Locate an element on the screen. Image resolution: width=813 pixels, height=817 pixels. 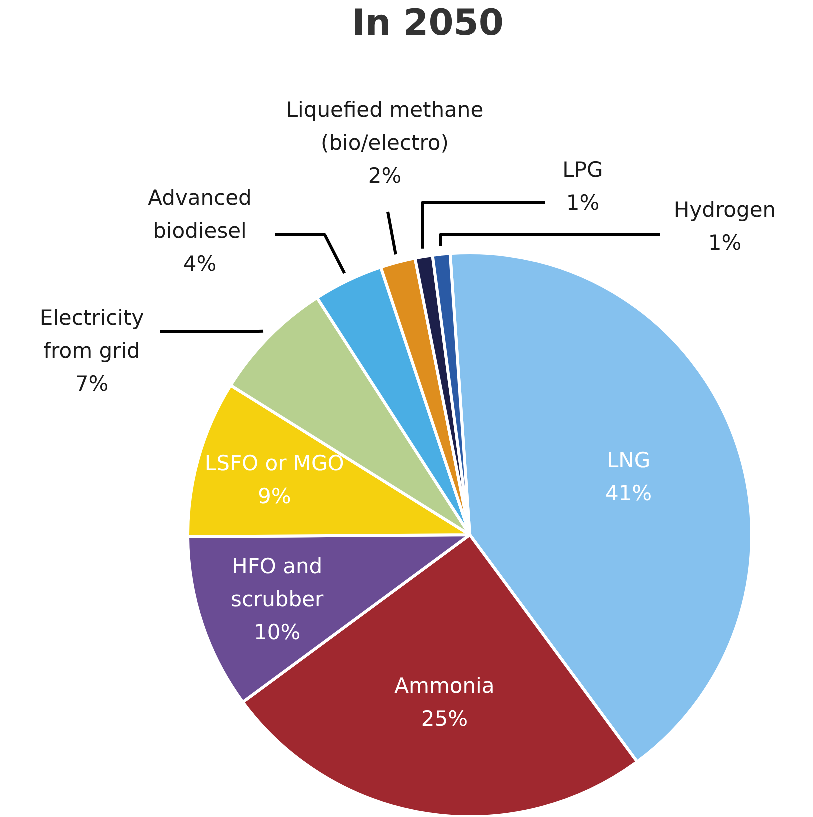
data-label: 25% is located at coordinates (444, 719).